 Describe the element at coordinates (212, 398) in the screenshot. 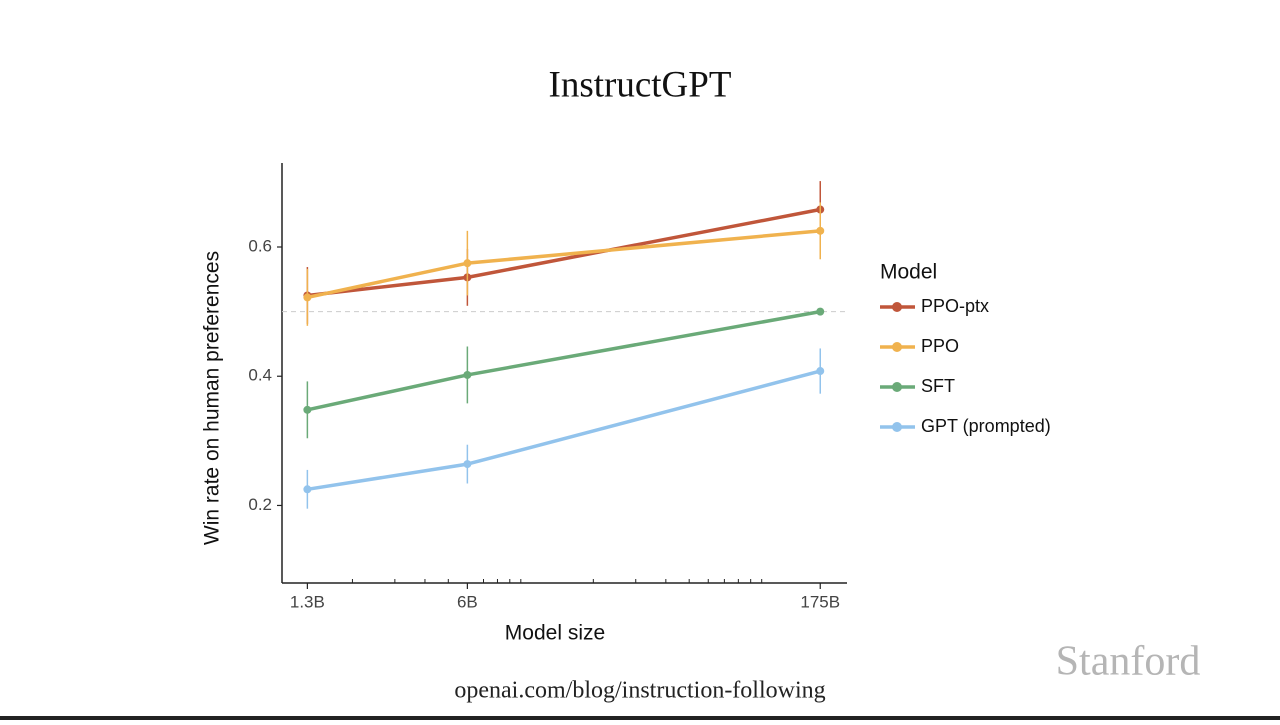

I see `y-axis-label: Win rate on human preferences` at that location.